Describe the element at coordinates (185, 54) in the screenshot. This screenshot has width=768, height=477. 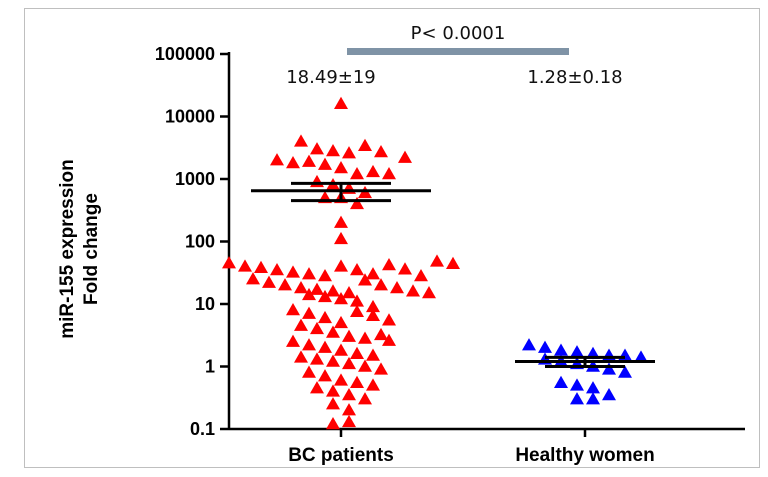
I see `y-tick-label: 100000` at that location.